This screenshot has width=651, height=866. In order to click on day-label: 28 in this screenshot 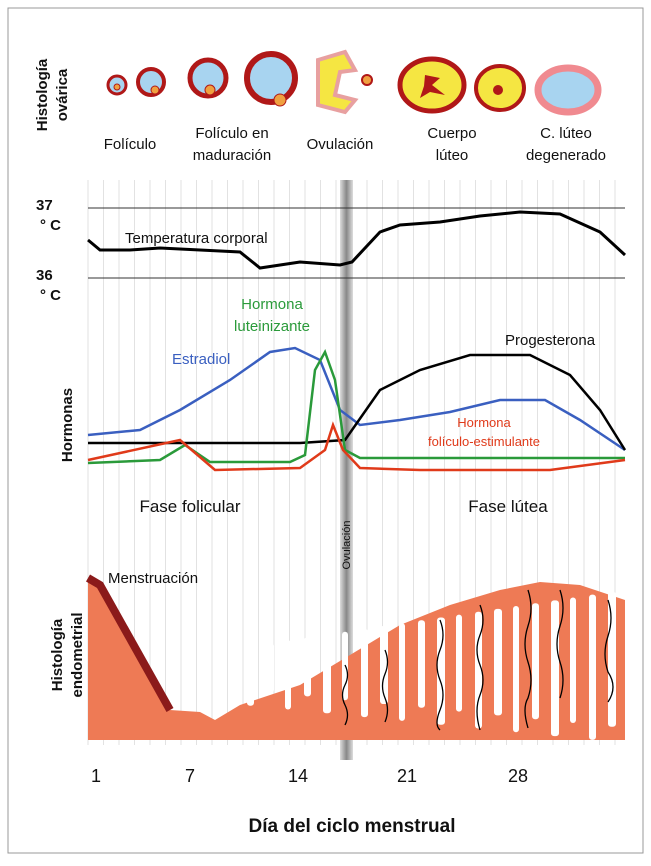, I will do `click(518, 776)`.